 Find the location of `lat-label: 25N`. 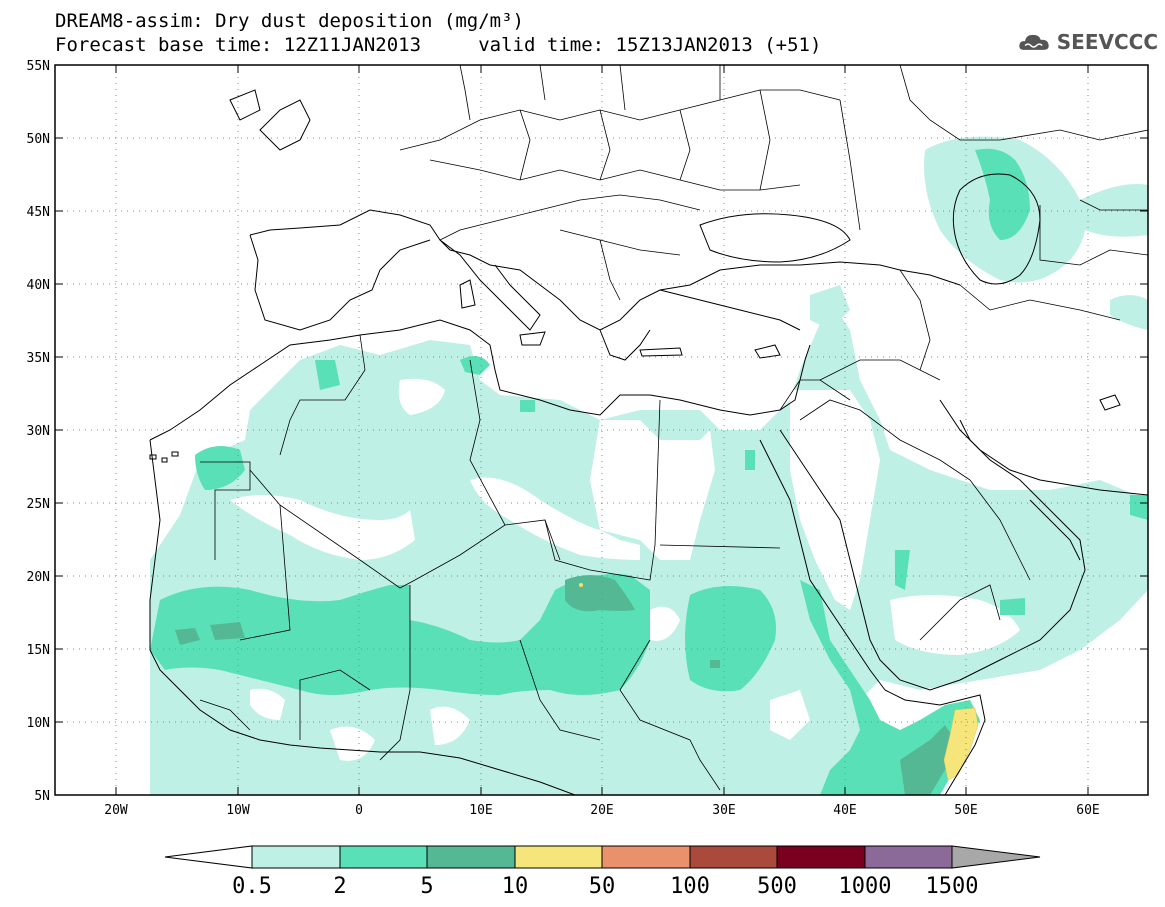

lat-label: 25N is located at coordinates (38, 504).